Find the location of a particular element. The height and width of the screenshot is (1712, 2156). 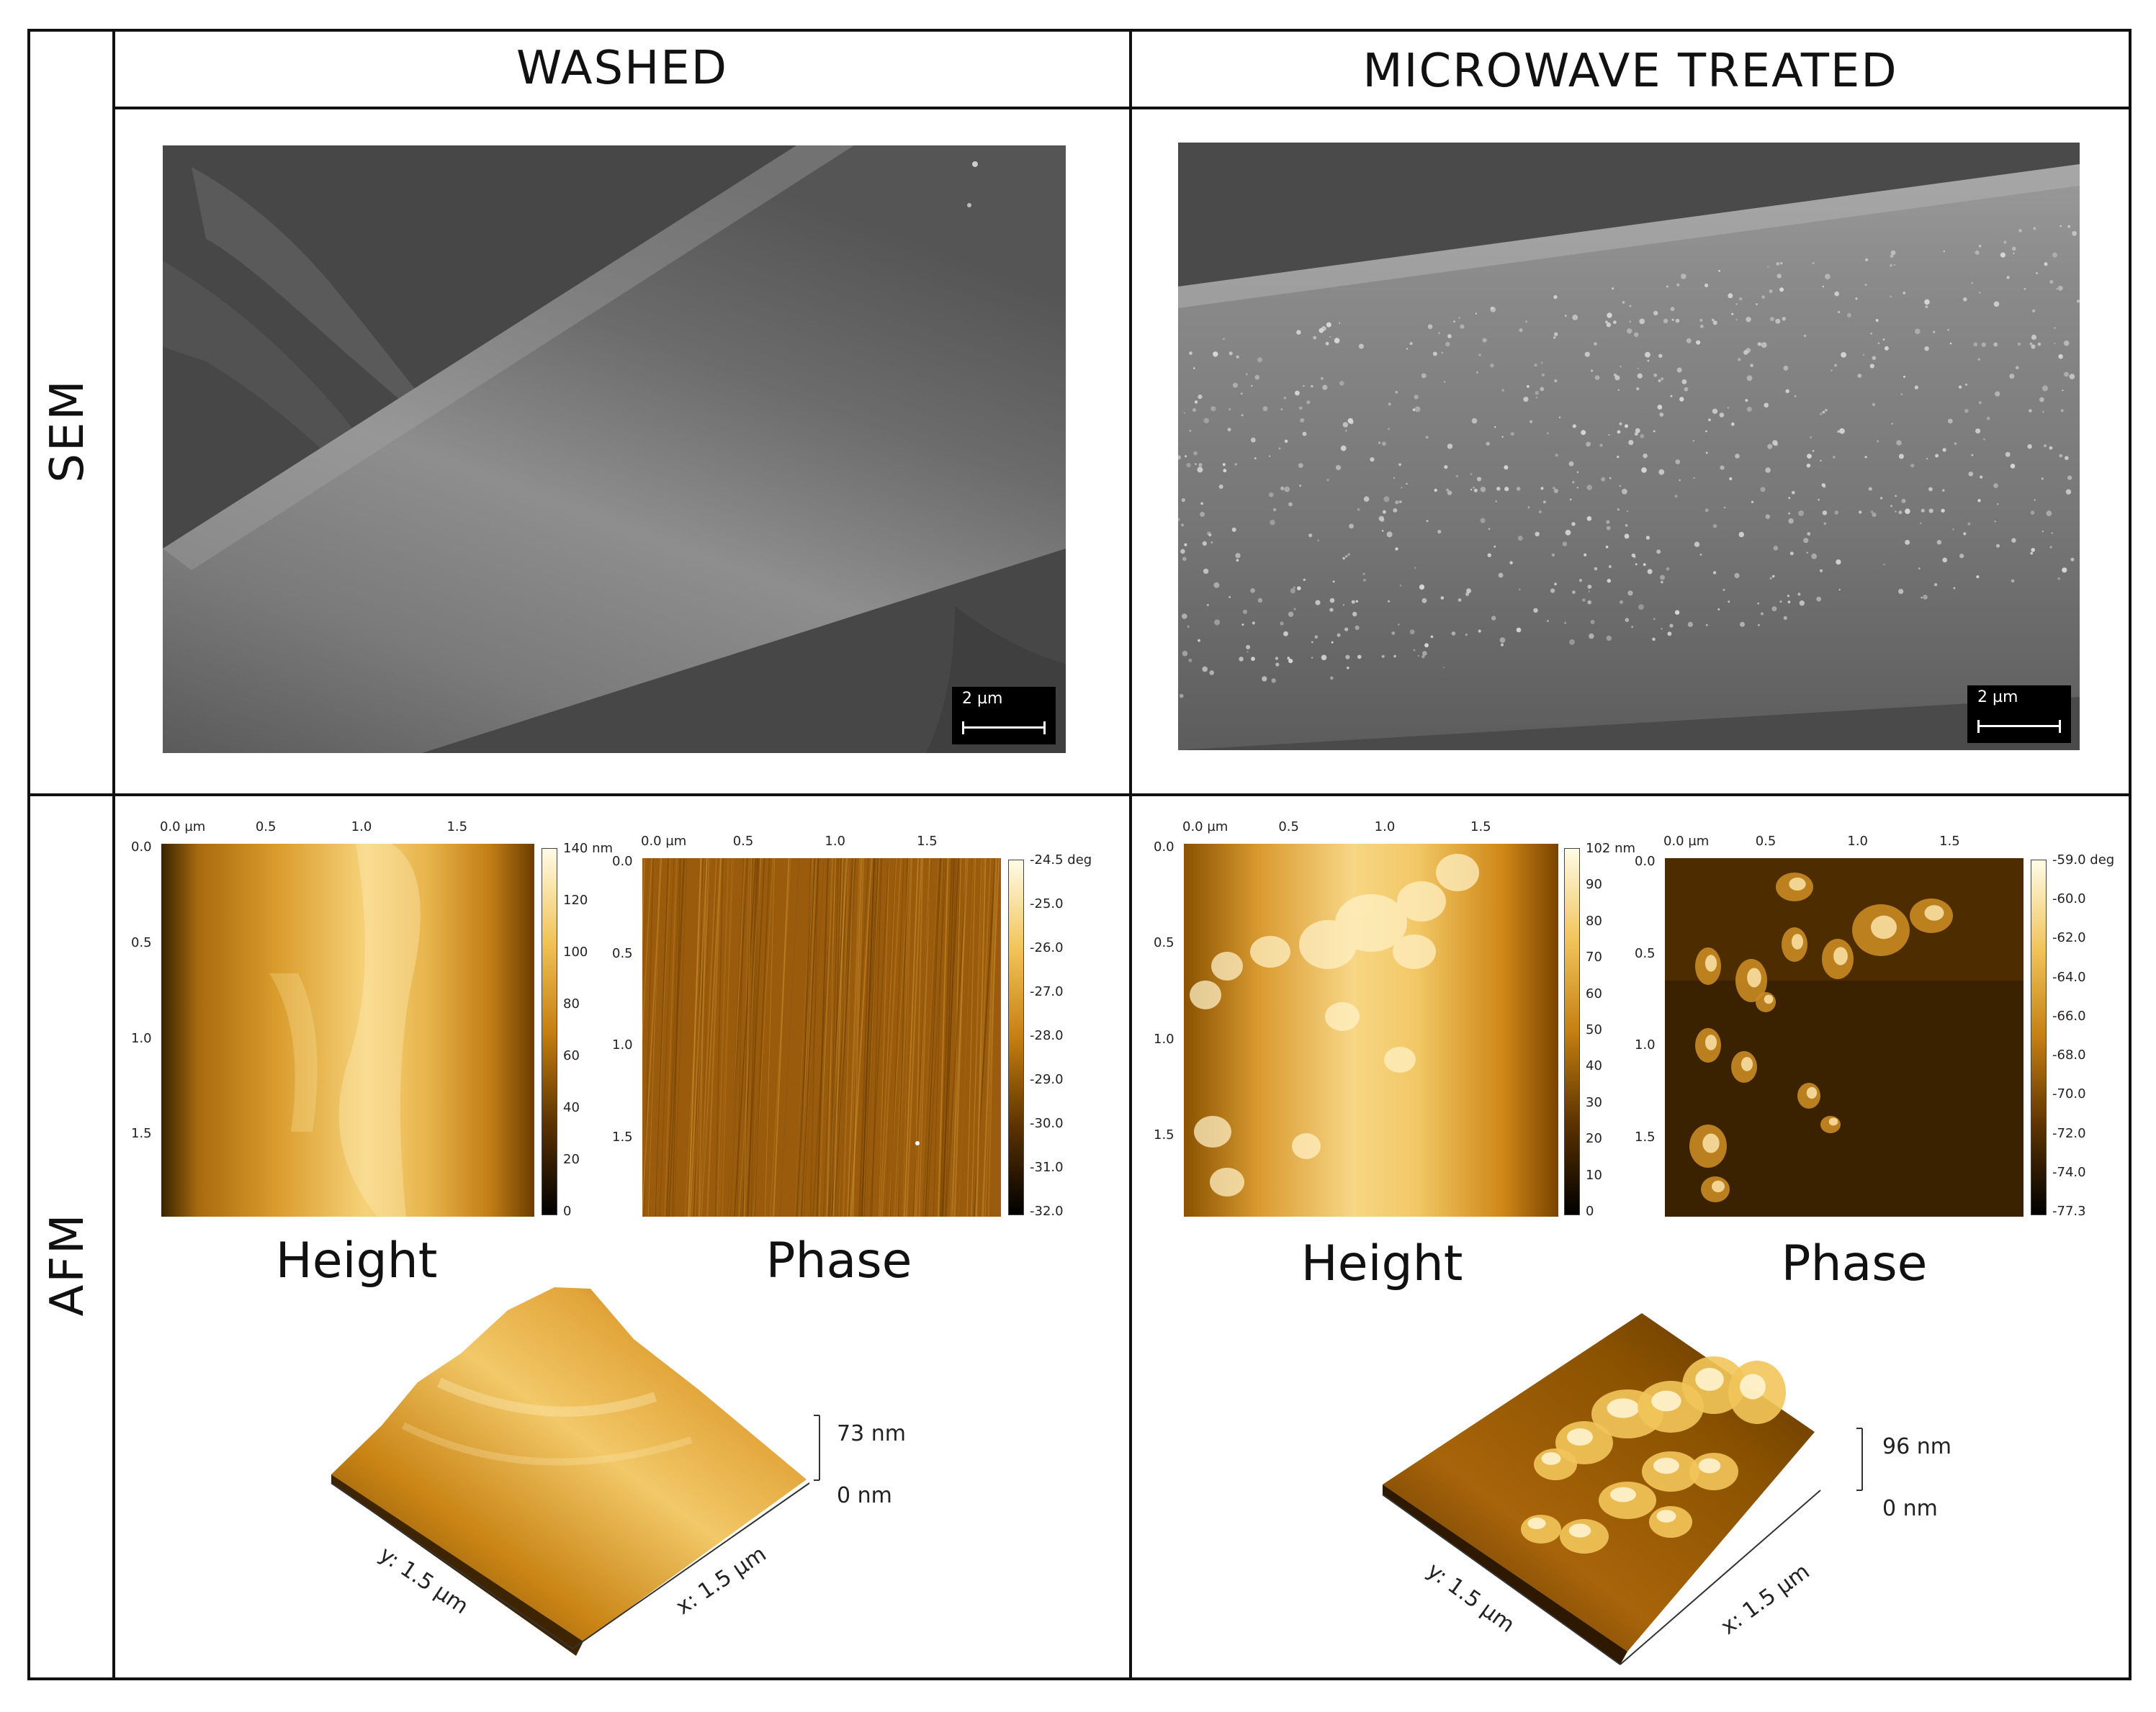

colorbar-tick-label: 30 is located at coordinates (1594, 1102).